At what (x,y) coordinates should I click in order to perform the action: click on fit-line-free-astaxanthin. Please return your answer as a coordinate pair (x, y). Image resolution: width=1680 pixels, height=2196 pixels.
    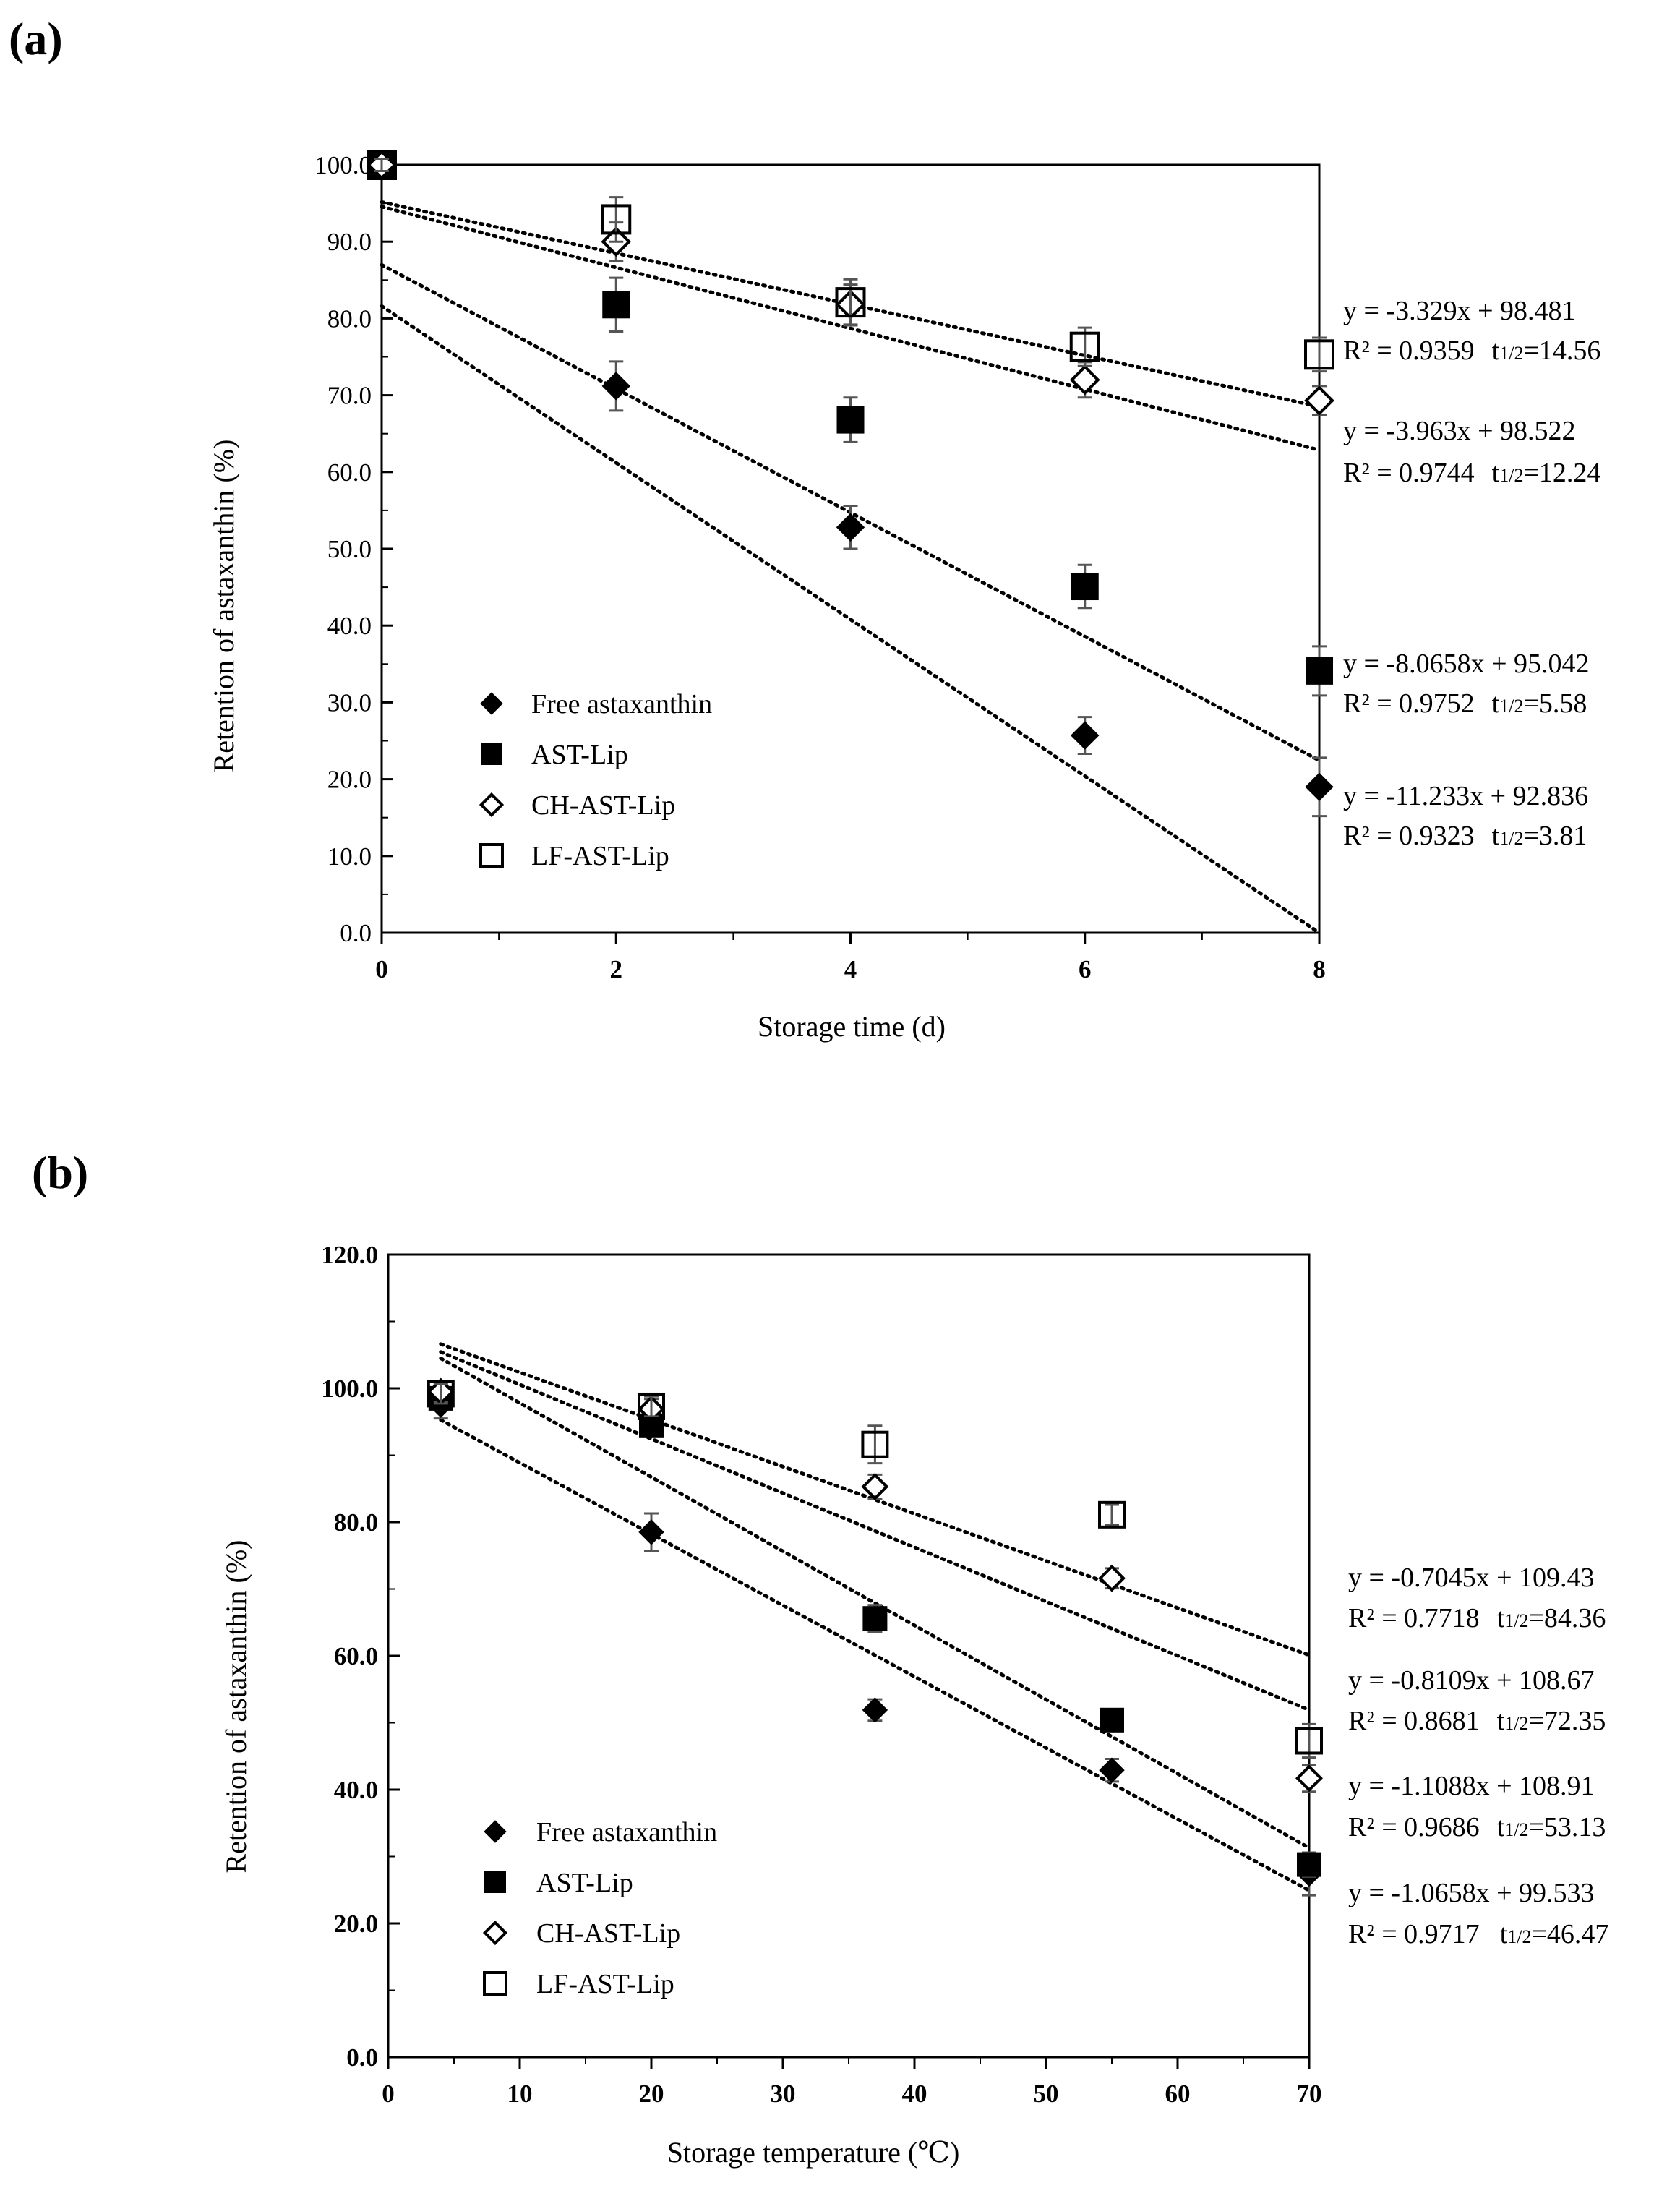
    Looking at the image, I should click on (875, 1655).